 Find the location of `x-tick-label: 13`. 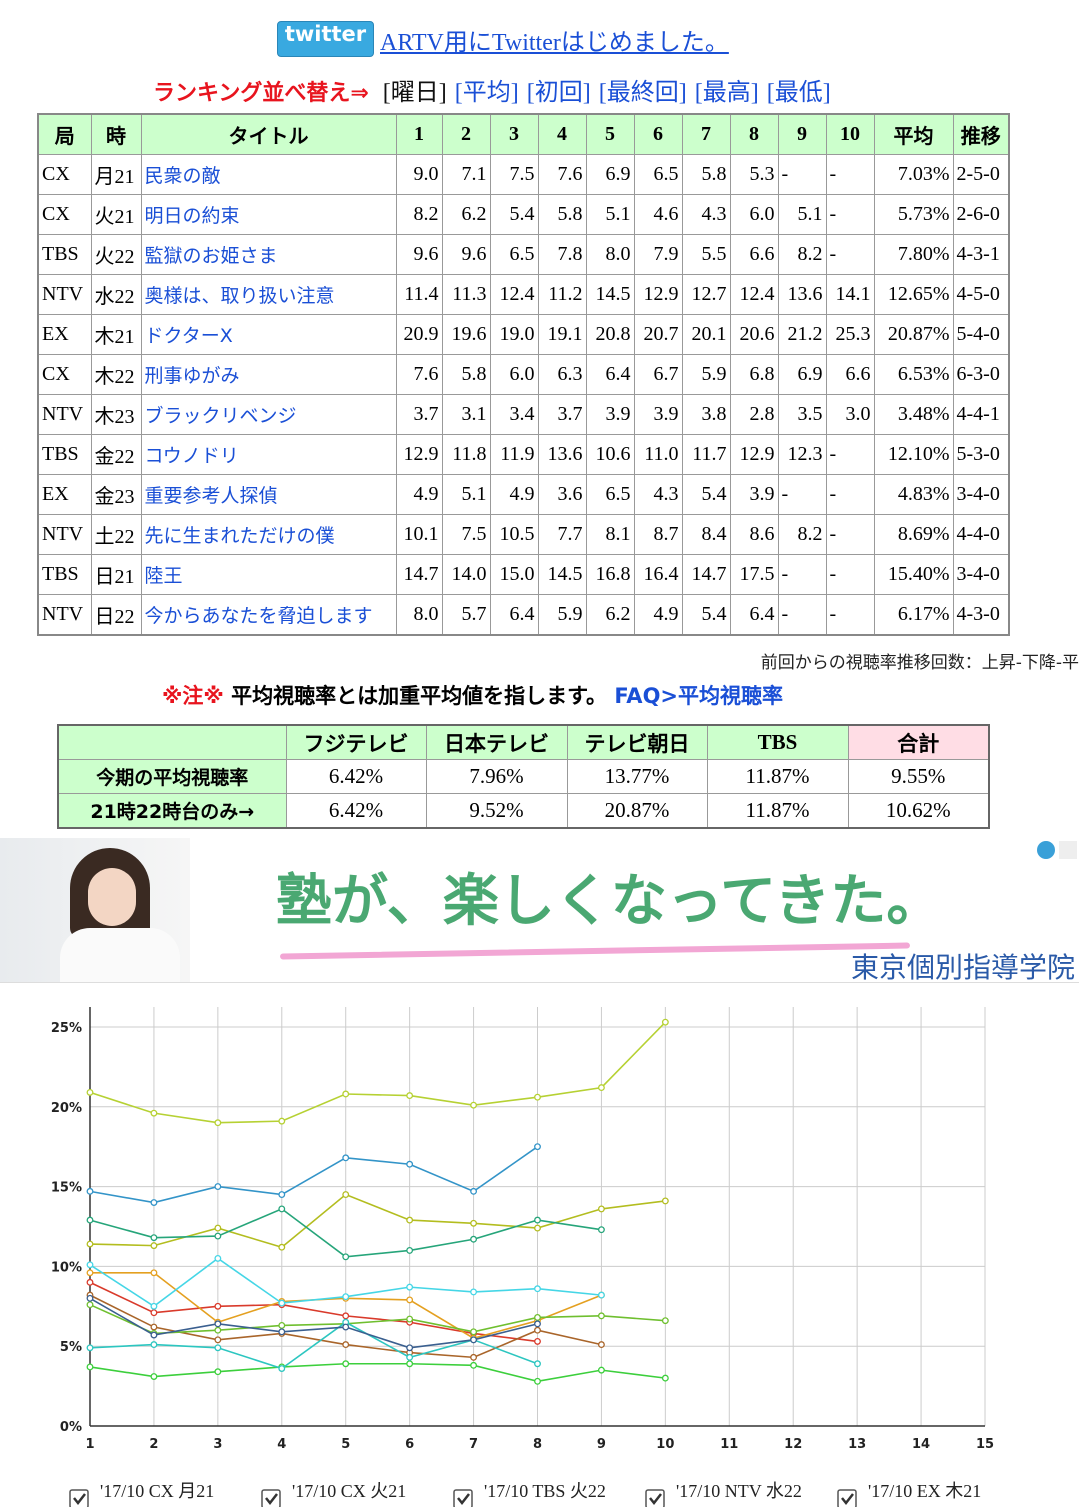

x-tick-label: 13 is located at coordinates (857, 1444).